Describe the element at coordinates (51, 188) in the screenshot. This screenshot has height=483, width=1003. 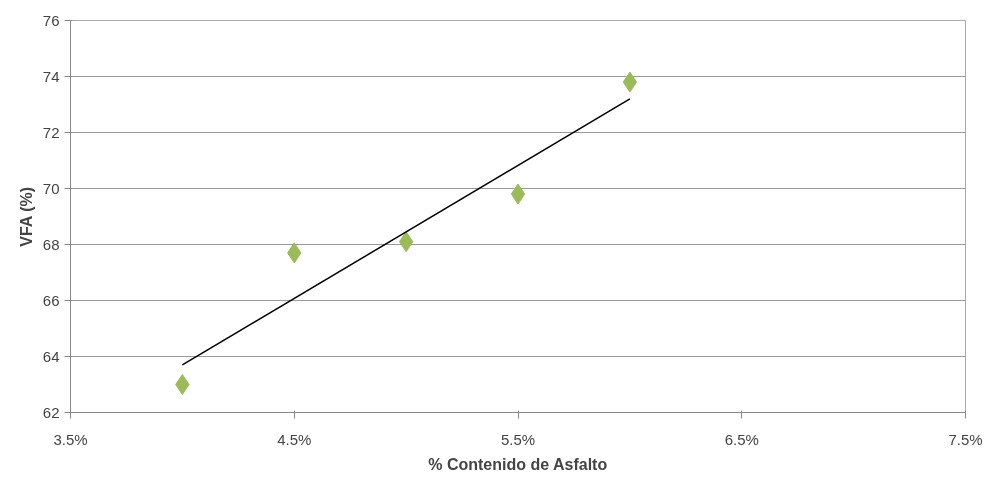
I see `y-tick-label: 70` at that location.